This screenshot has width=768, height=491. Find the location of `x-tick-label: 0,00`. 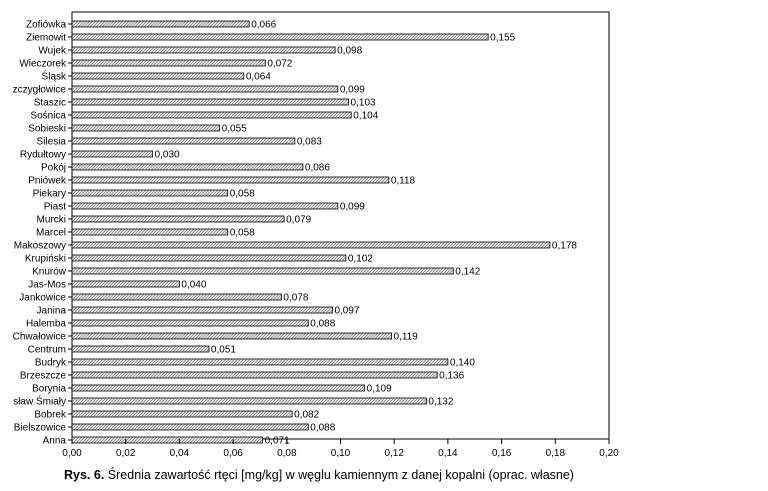

x-tick-label: 0,00 is located at coordinates (72, 453).